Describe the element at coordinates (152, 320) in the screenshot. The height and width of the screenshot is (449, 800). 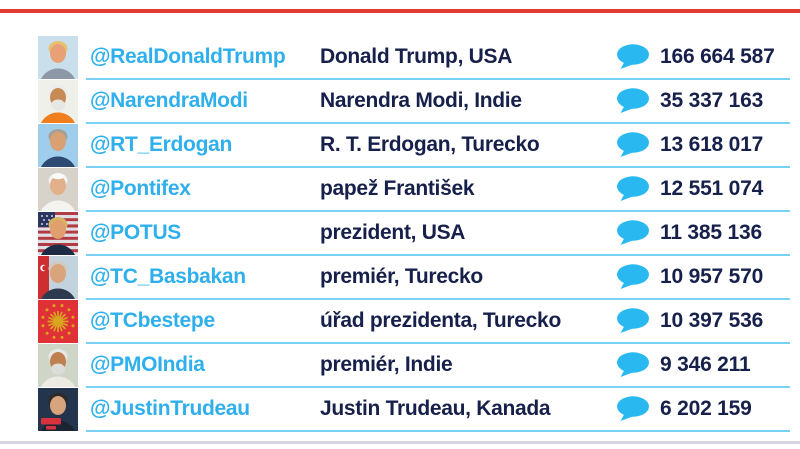
I see `account-handle-link: @TCbestepe` at that location.